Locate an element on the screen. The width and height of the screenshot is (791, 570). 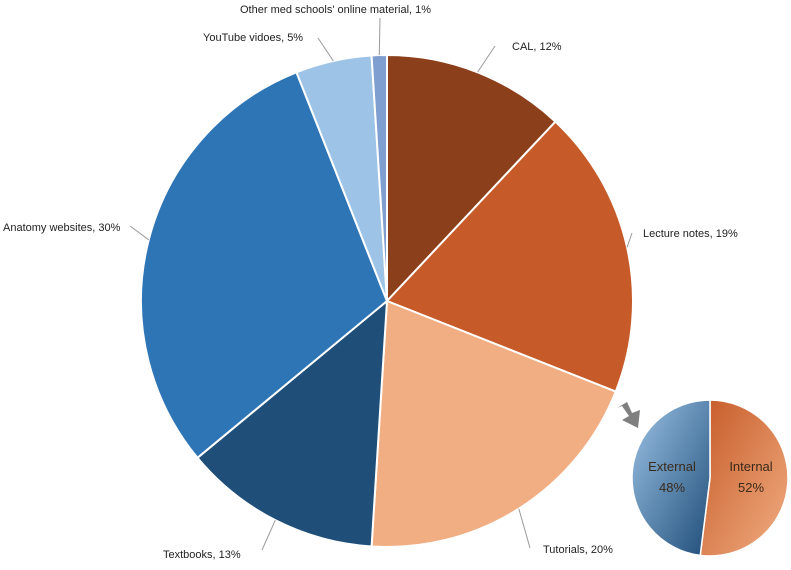
callout-arrow is located at coordinates (628, 415).